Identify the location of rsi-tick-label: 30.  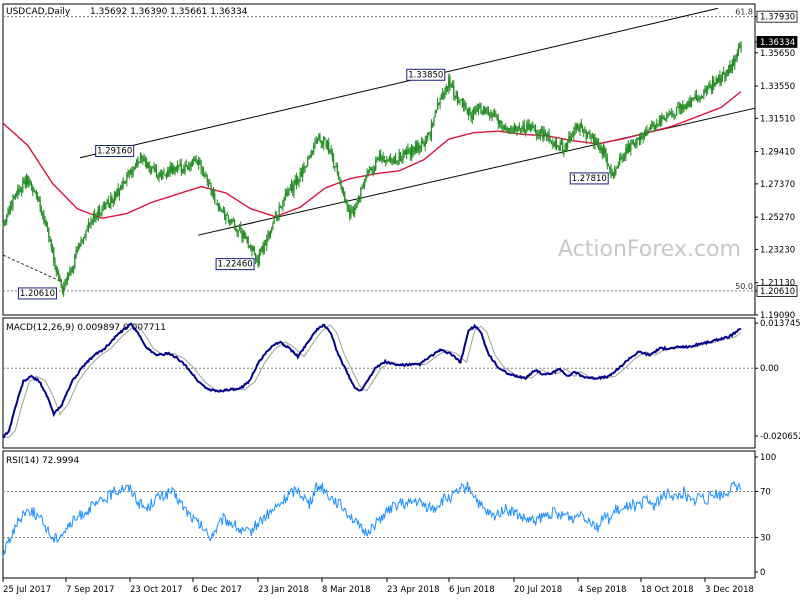
(765, 539).